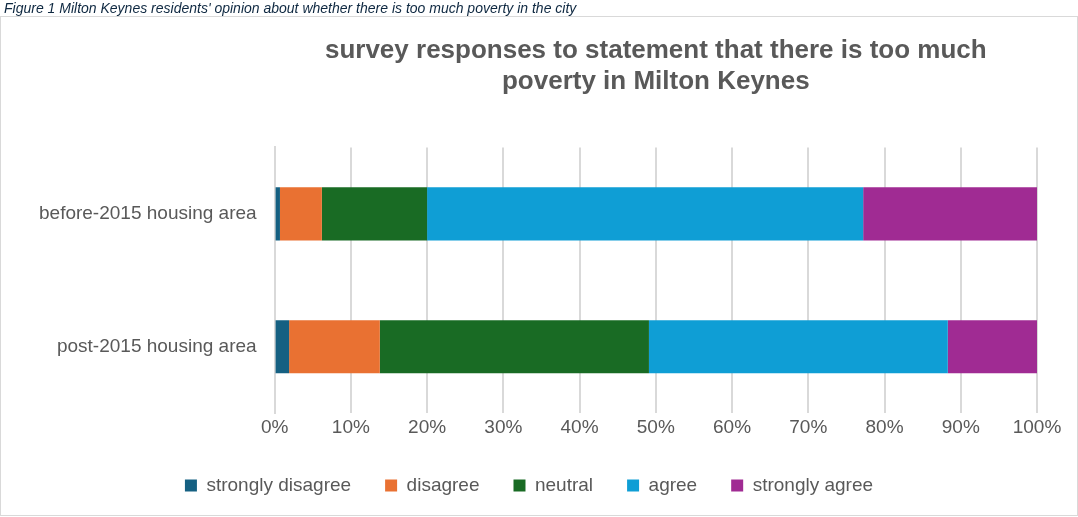  Describe the element at coordinates (884, 426) in the screenshot. I see `x-tick-label: 80%` at that location.